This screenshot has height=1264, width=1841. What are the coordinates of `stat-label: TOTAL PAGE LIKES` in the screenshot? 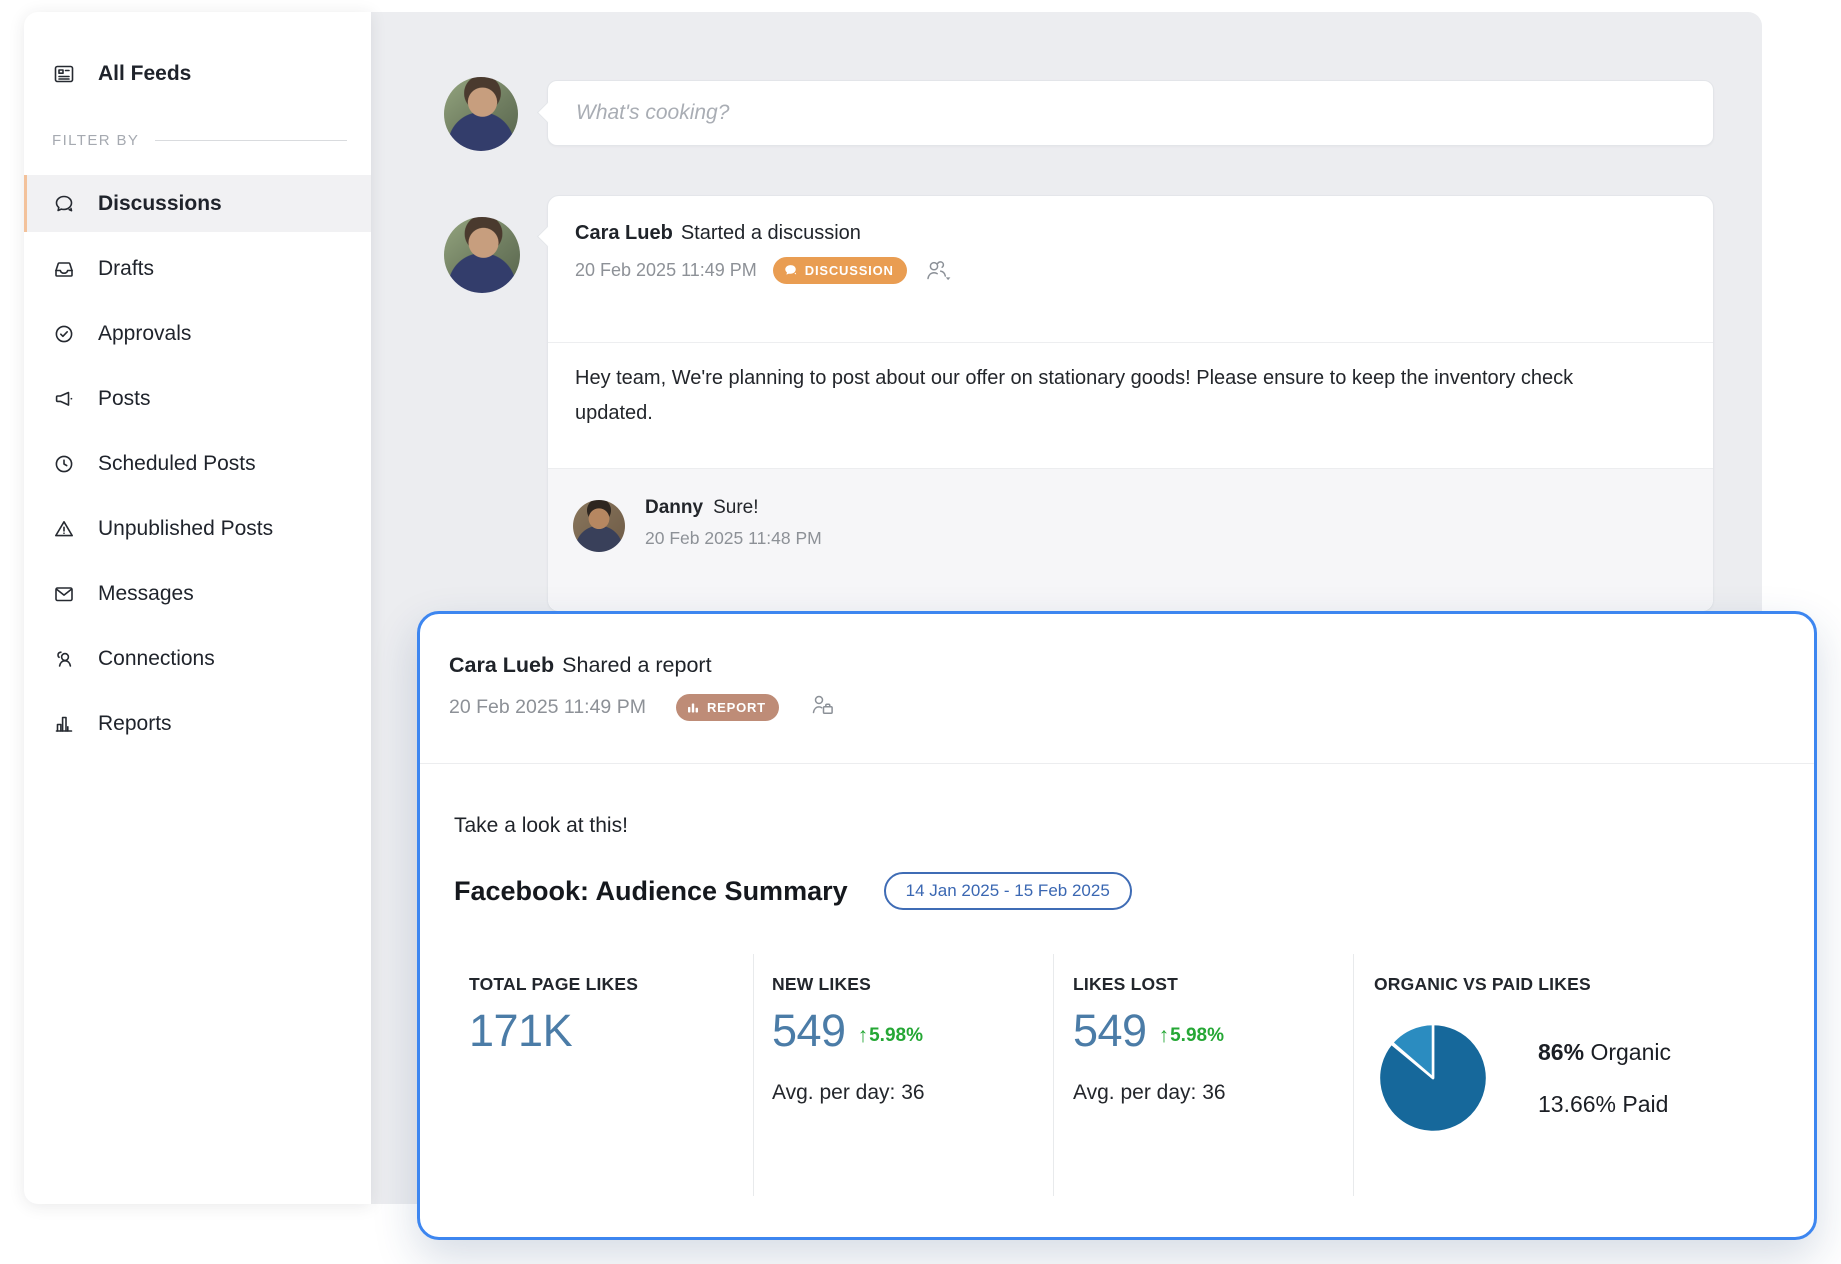 It's located at (554, 984).